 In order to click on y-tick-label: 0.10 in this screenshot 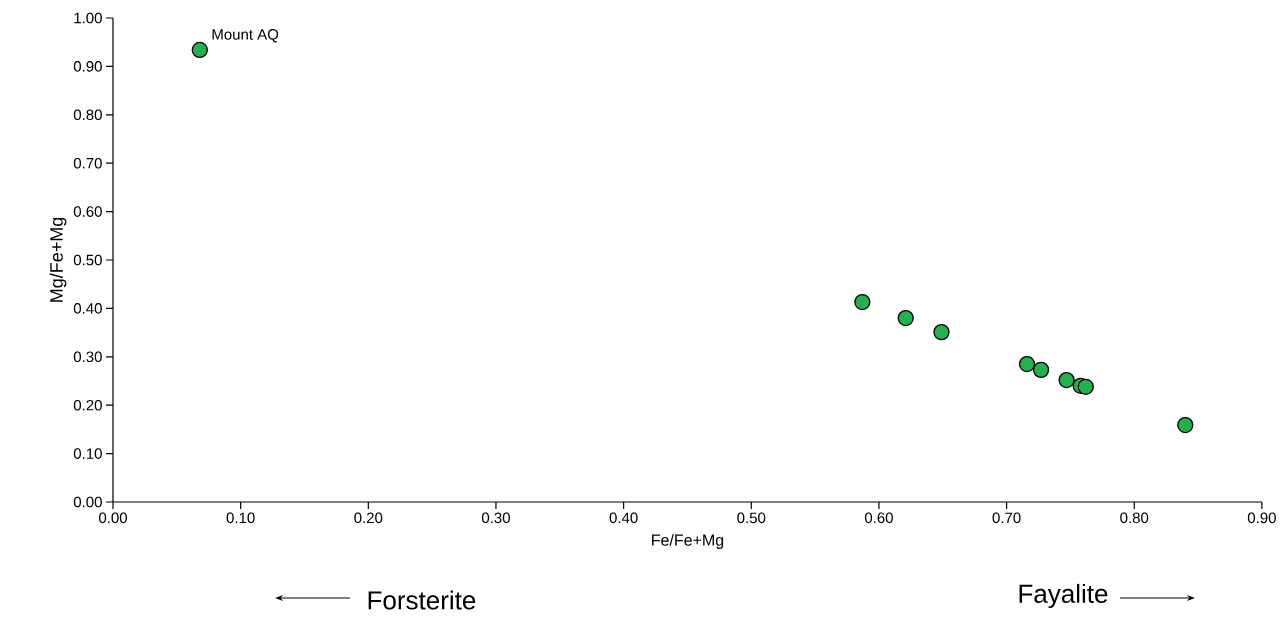, I will do `click(87, 453)`.